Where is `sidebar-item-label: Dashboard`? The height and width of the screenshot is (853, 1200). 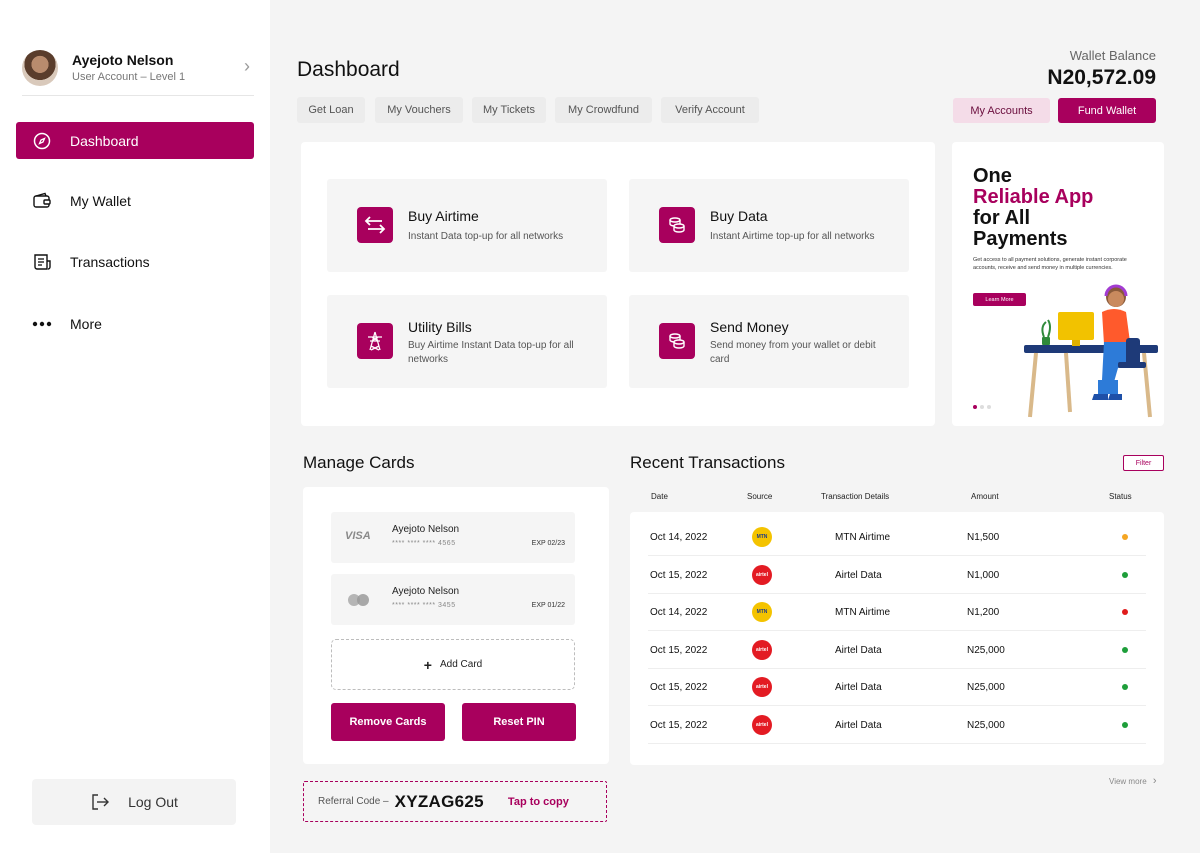
sidebar-item-label: Dashboard is located at coordinates (104, 140).